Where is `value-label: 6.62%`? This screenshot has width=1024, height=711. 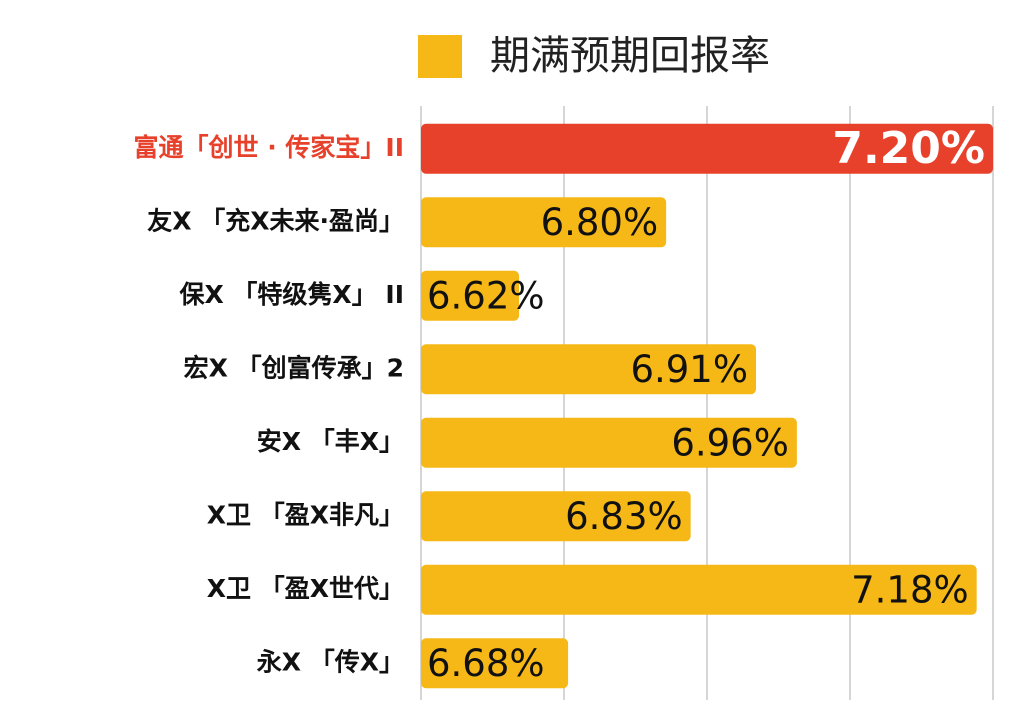 value-label: 6.62% is located at coordinates (486, 295).